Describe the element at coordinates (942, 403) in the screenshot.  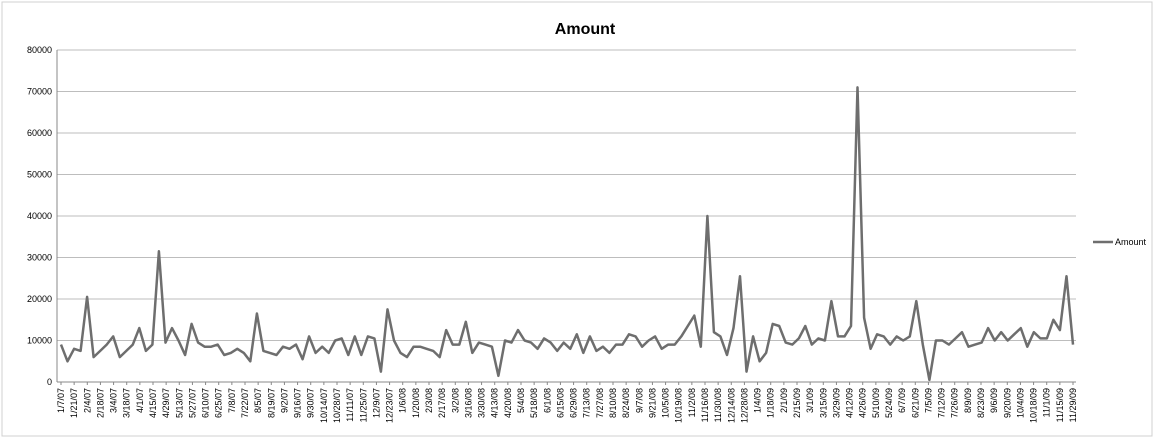
I see `x-tick-label: 7/12/09` at that location.